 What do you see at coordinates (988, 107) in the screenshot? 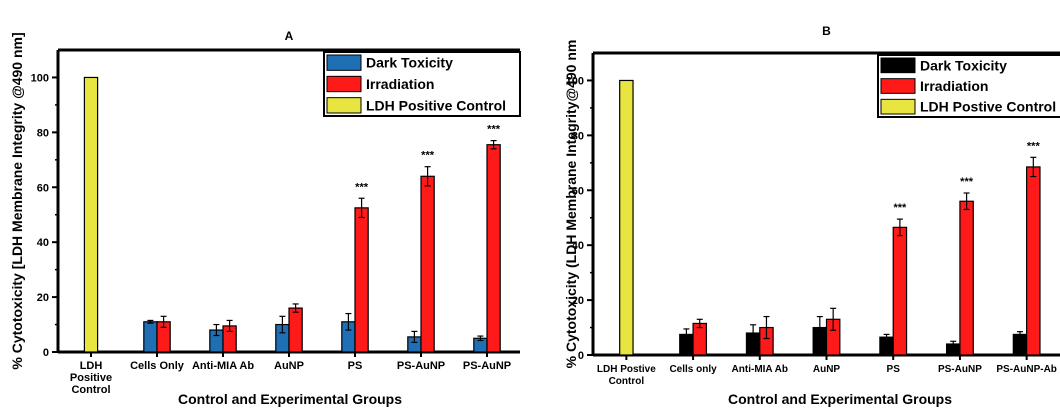
I see `legend-entry: LDH Postive Control` at bounding box center [988, 107].